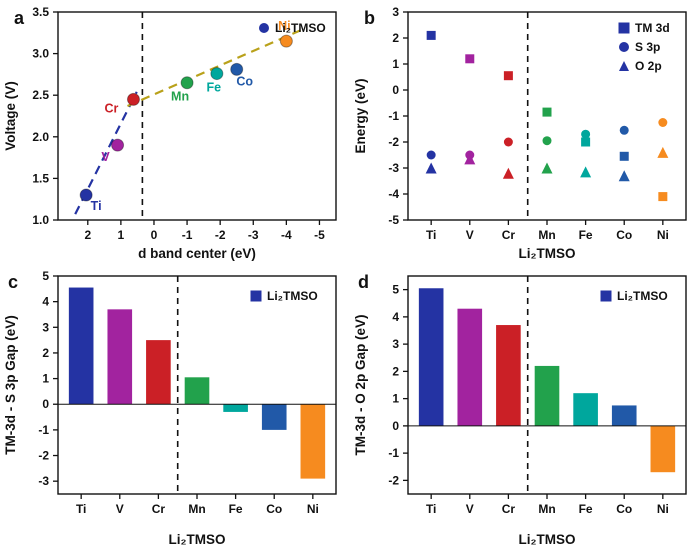 The height and width of the screenshot is (552, 700). I want to click on svg-text: d band center (eV), so click(197, 253).